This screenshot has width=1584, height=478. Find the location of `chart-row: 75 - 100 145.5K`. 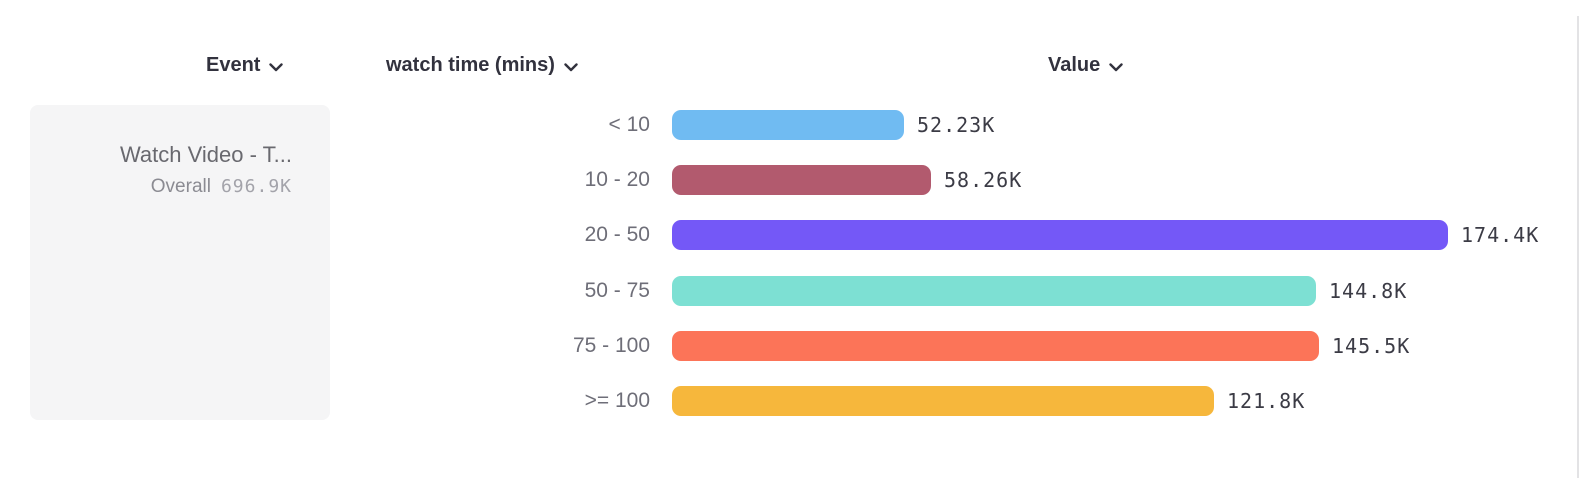

chart-row: 75 - 100 145.5K is located at coordinates (792, 345).